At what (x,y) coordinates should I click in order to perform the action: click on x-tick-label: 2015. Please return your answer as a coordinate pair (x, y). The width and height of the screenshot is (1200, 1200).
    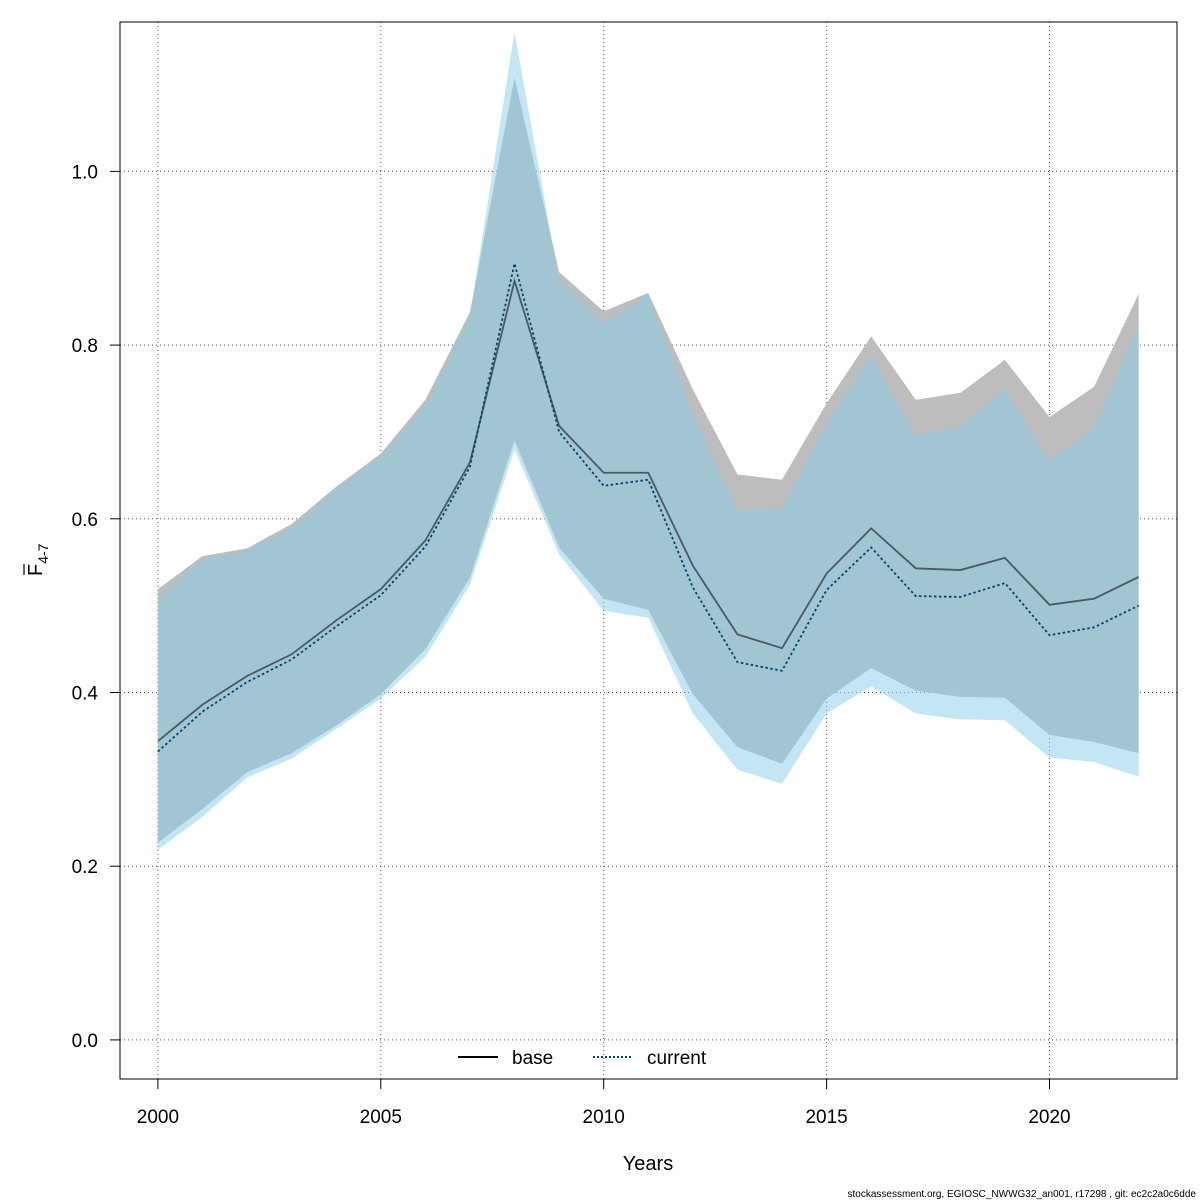
    Looking at the image, I should click on (826, 1117).